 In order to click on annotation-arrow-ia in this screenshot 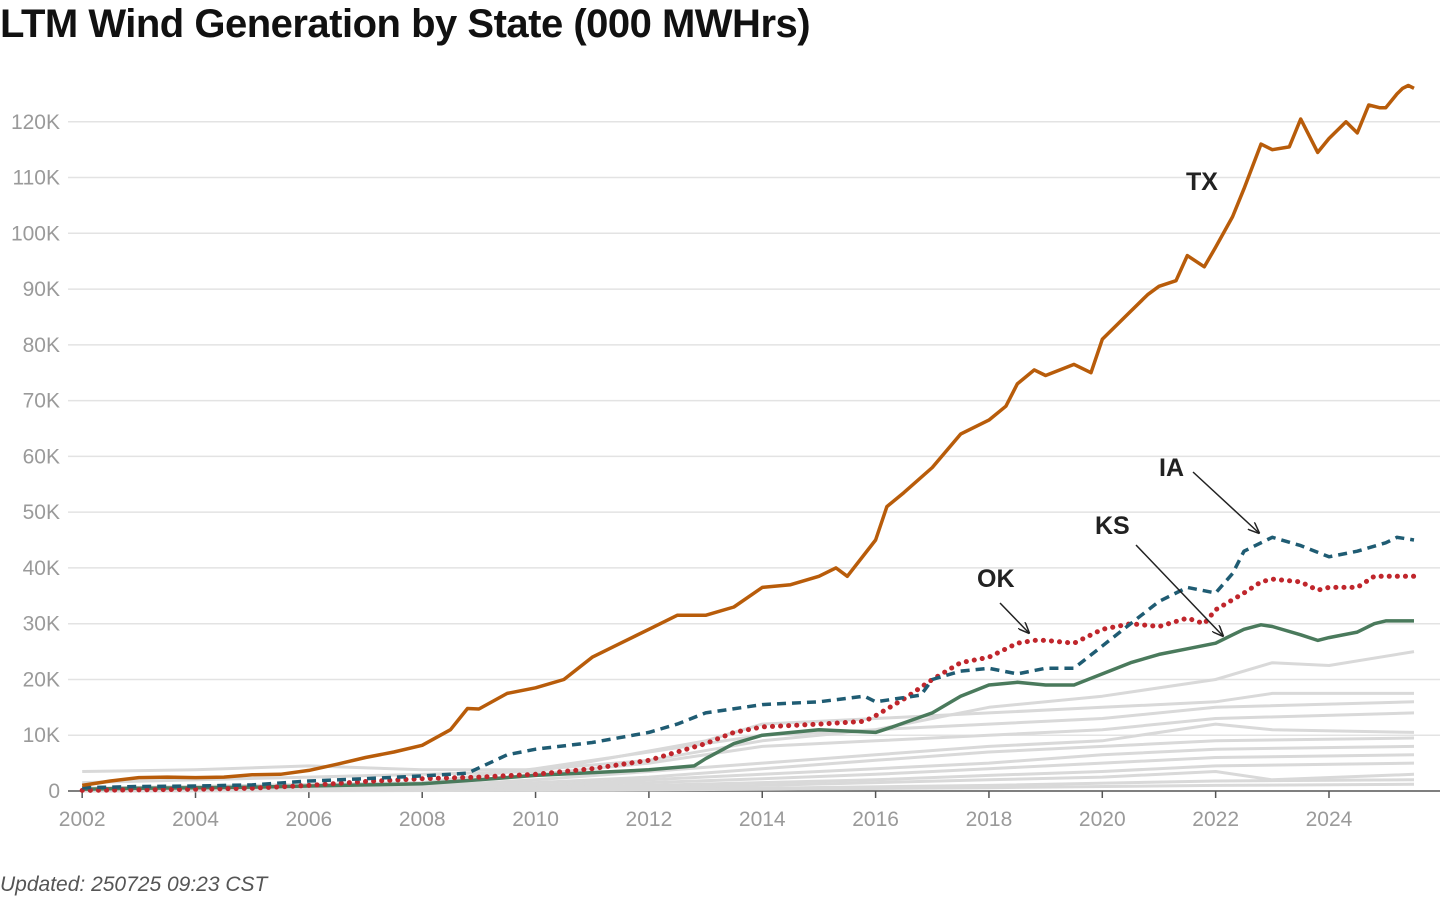, I will do `click(1225, 502)`.